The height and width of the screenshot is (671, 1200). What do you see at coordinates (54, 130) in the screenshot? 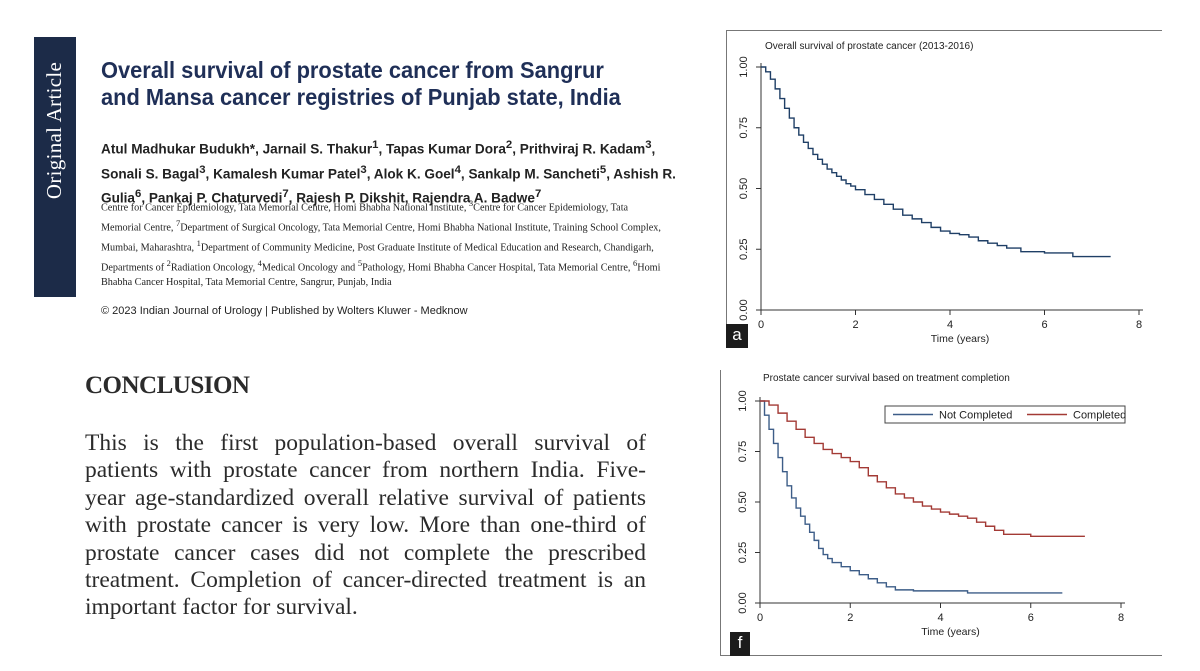
I see `section-label: Original Article` at bounding box center [54, 130].